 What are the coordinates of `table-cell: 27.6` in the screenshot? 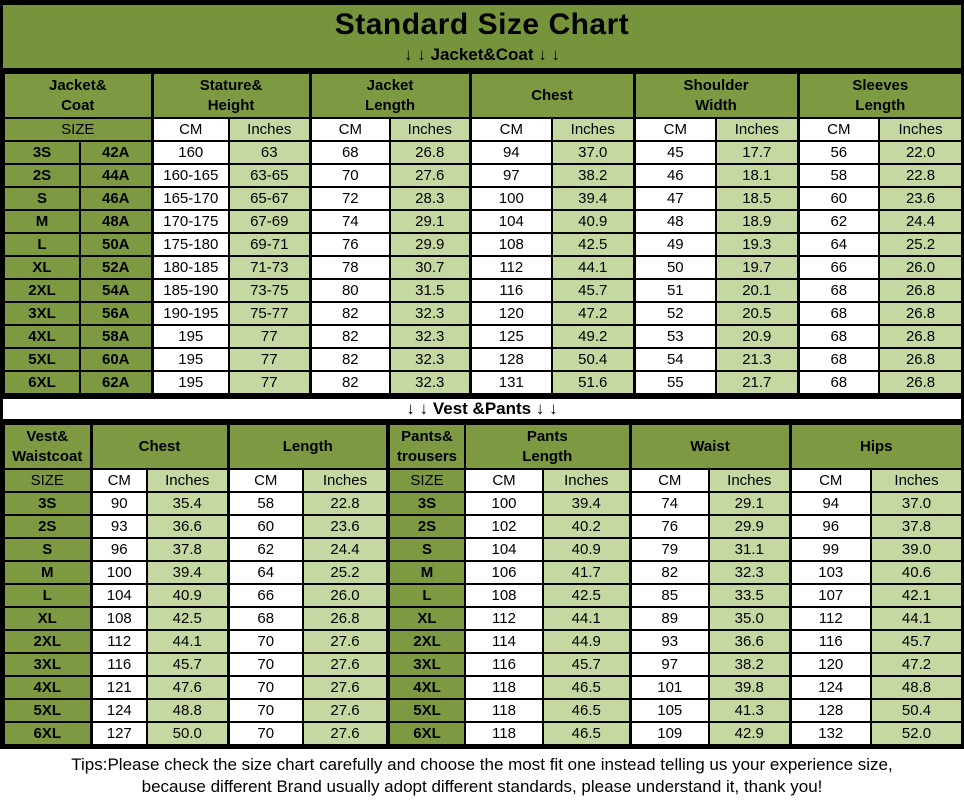 It's located at (345, 687).